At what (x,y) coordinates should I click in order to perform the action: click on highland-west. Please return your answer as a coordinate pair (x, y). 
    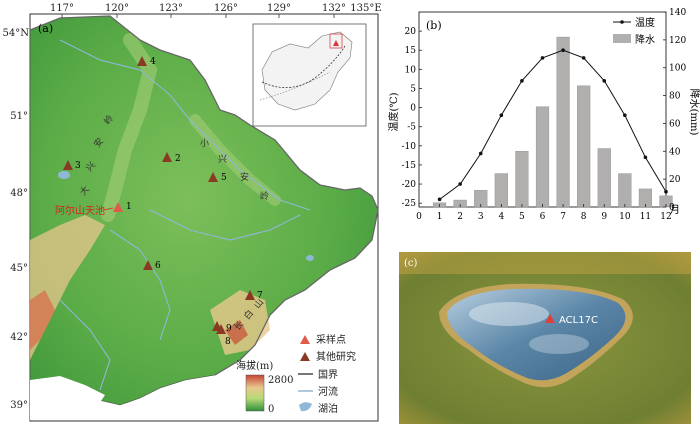
    Looking at the image, I should click on (67, 287).